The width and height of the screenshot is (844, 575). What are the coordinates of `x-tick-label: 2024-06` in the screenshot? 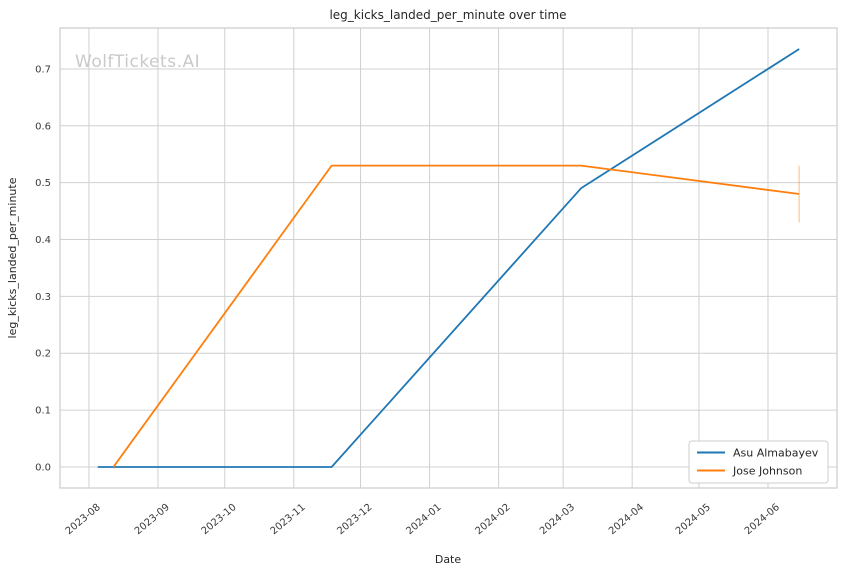 It's located at (762, 519).